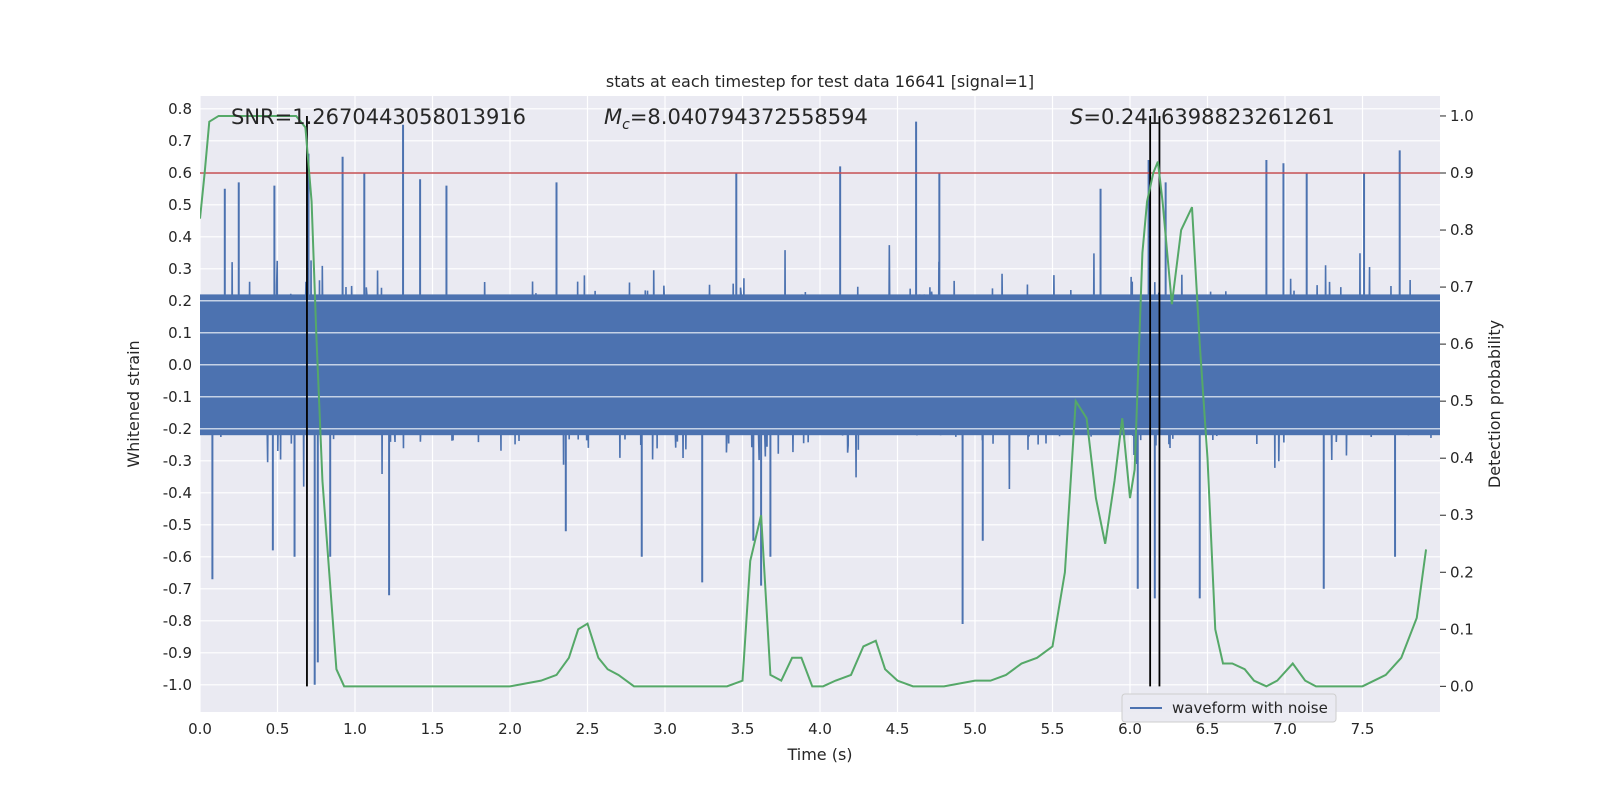 This screenshot has height=800, width=1600. I want to click on y2-tick-label: 0.4, so click(1462, 458).